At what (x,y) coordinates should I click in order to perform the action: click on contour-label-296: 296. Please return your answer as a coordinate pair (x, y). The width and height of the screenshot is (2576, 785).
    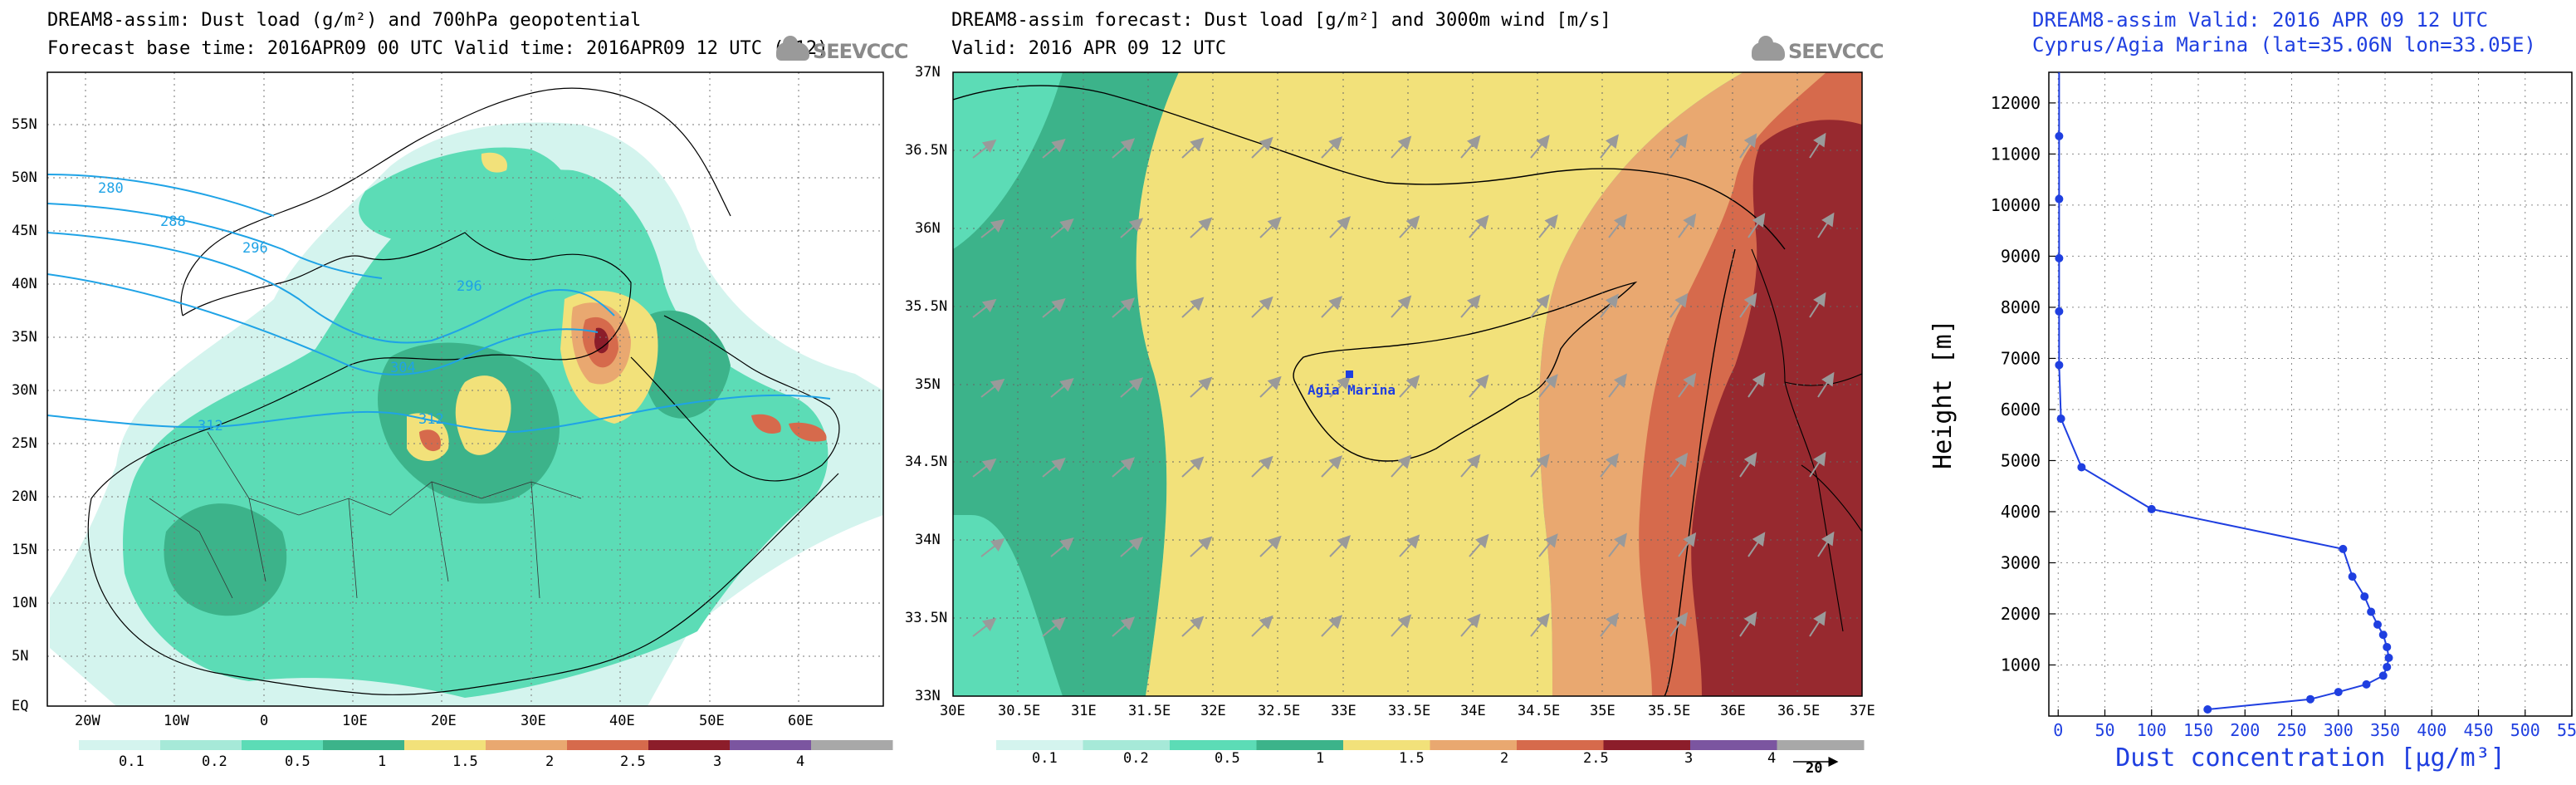
    Looking at the image, I should click on (255, 248).